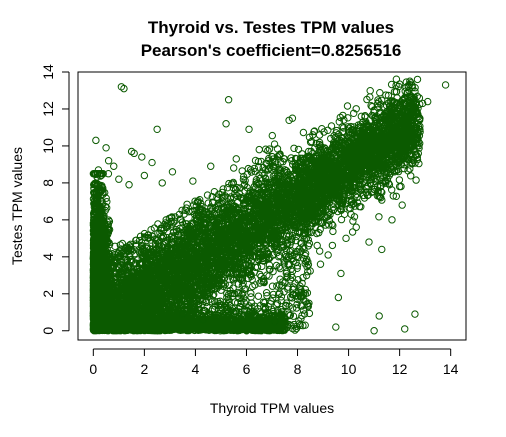  Describe the element at coordinates (48, 183) in the screenshot. I see `y-tick-label: 8` at that location.